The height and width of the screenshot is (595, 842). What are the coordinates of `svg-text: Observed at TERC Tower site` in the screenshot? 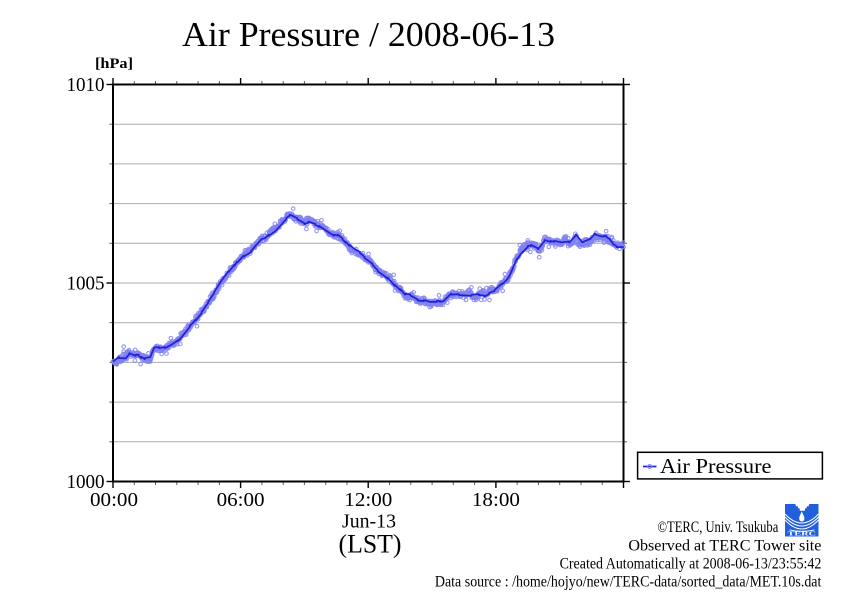 It's located at (724, 546).